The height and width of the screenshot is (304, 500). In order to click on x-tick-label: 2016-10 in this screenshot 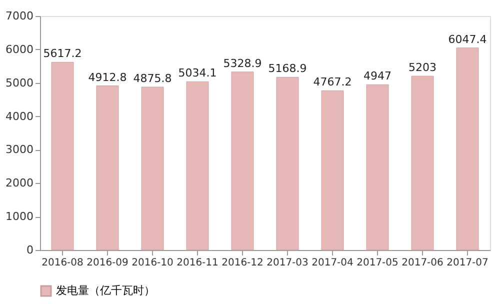, I will do `click(153, 263)`.